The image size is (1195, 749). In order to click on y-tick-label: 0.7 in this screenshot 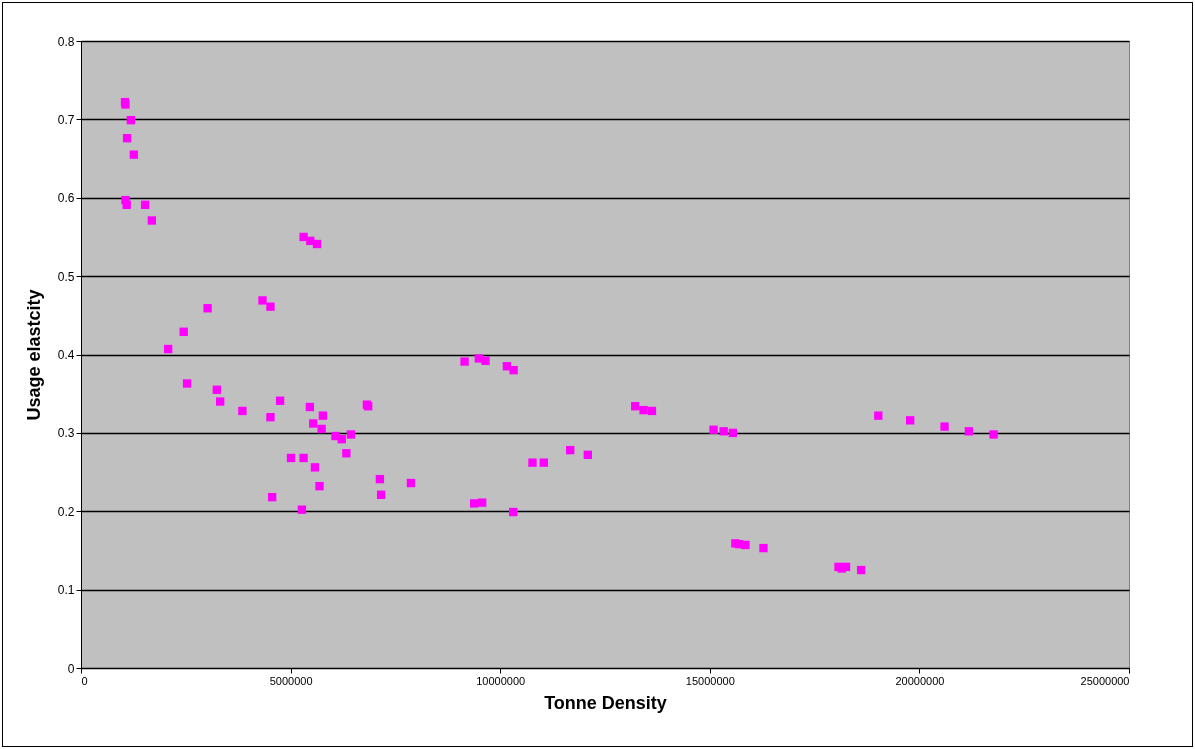, I will do `click(66, 119)`.